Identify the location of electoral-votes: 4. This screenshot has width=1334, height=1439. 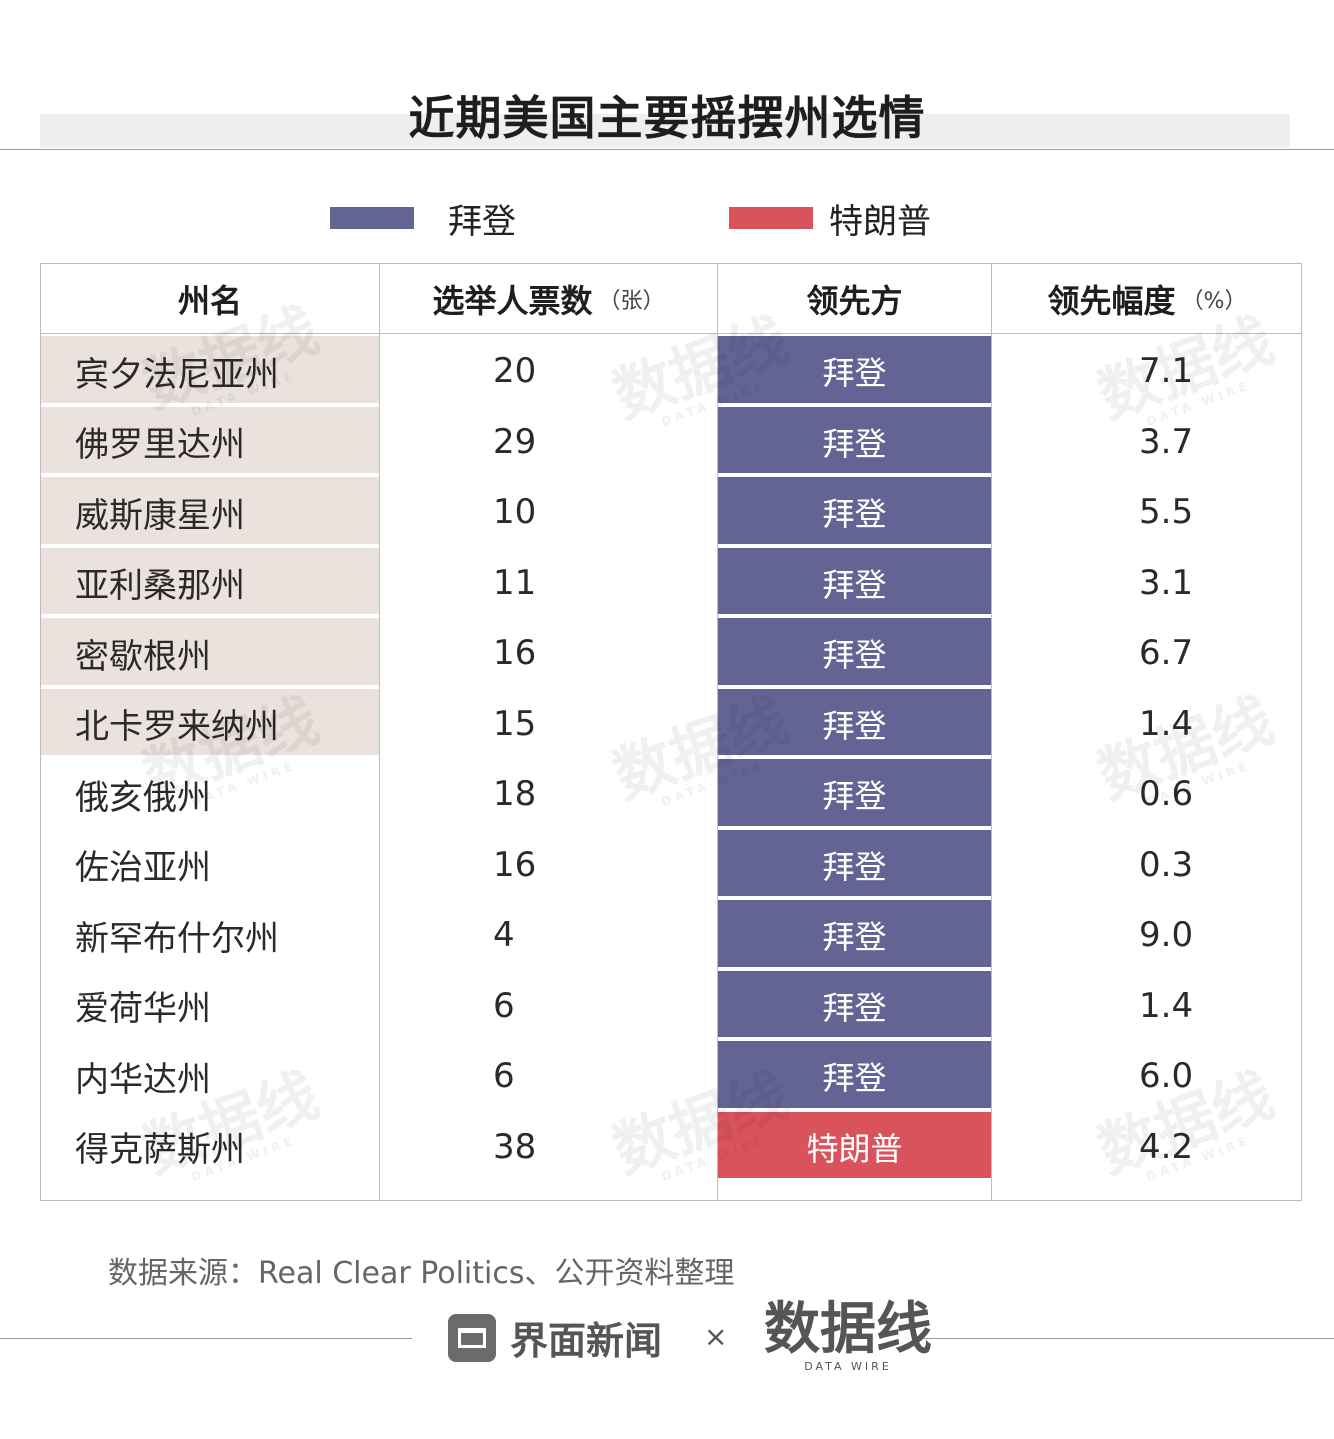
(504, 935).